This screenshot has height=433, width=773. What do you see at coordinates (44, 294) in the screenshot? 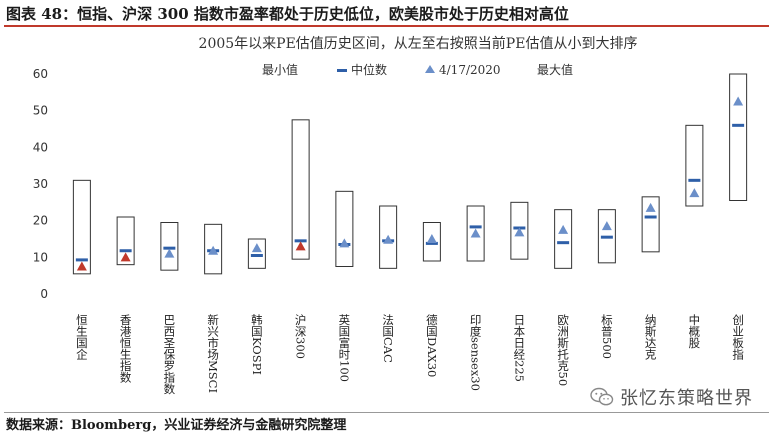
I see `y-tick-label: 0` at bounding box center [44, 294].